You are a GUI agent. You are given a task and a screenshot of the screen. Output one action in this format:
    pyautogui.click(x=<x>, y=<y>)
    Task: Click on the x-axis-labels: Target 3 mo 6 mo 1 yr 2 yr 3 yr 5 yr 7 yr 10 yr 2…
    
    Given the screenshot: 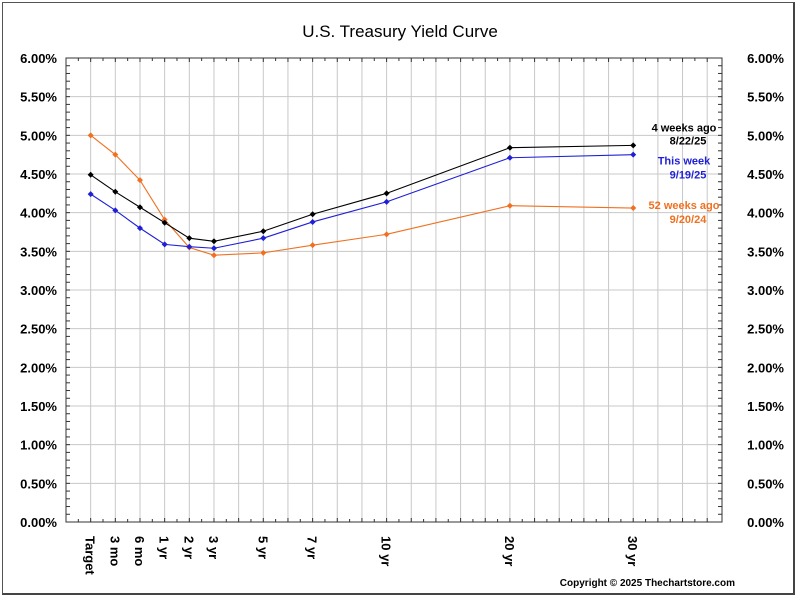 What is the action you would take?
    pyautogui.click(x=362, y=555)
    